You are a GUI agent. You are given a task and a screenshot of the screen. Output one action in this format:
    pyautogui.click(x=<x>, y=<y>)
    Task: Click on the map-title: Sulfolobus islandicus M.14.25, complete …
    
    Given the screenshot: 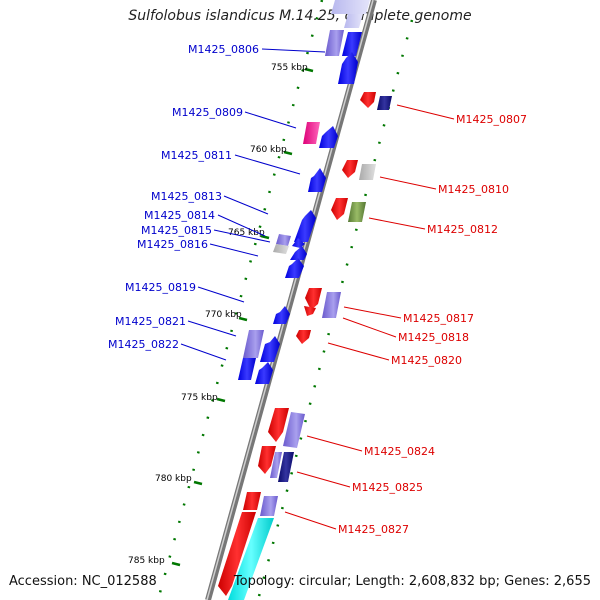 What is the action you would take?
    pyautogui.click(x=300, y=16)
    